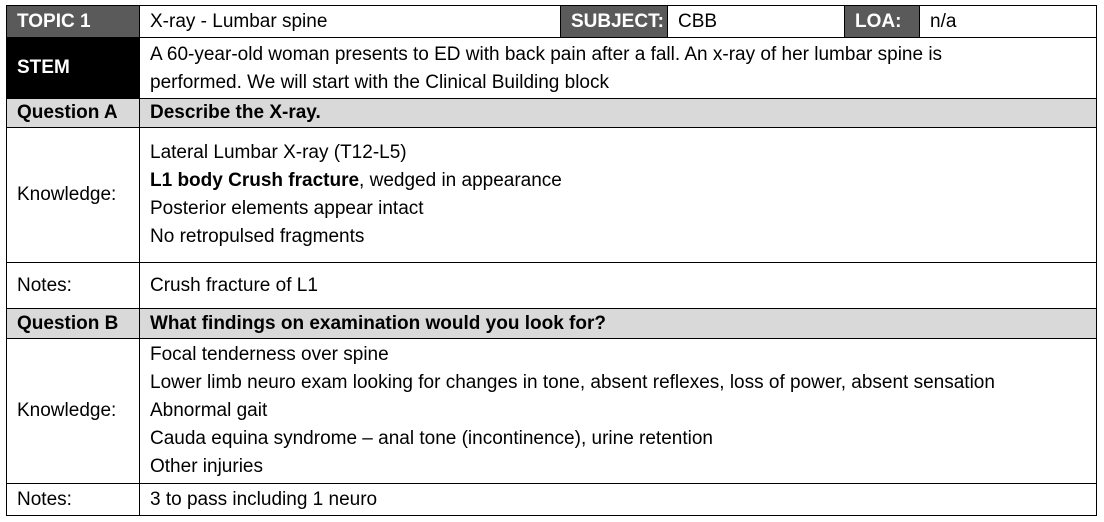 This screenshot has height=522, width=1104. Describe the element at coordinates (618, 113) in the screenshot. I see `question-a-text: Describe the X-ray.` at that location.